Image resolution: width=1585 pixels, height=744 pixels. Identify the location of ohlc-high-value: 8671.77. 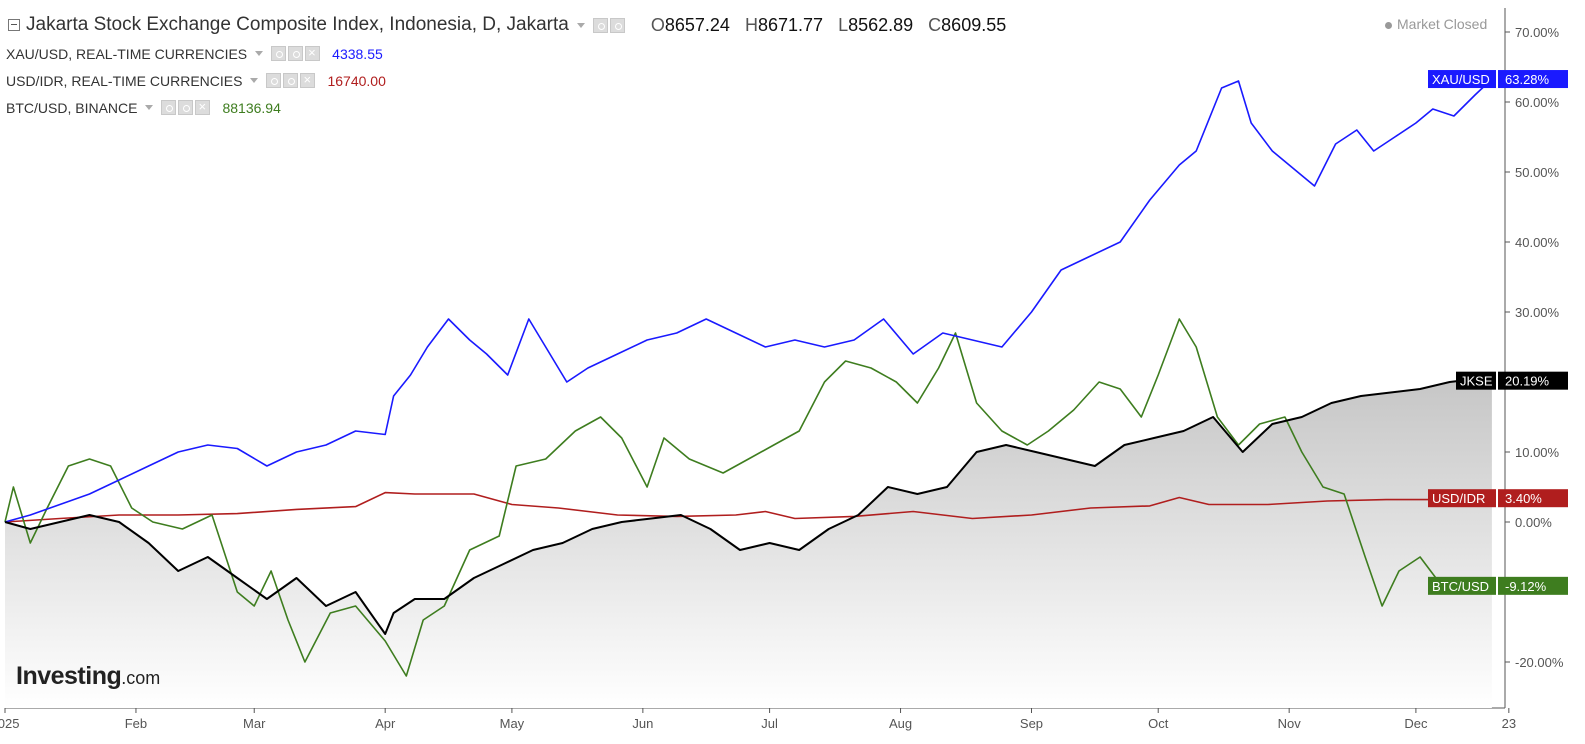
(790, 24).